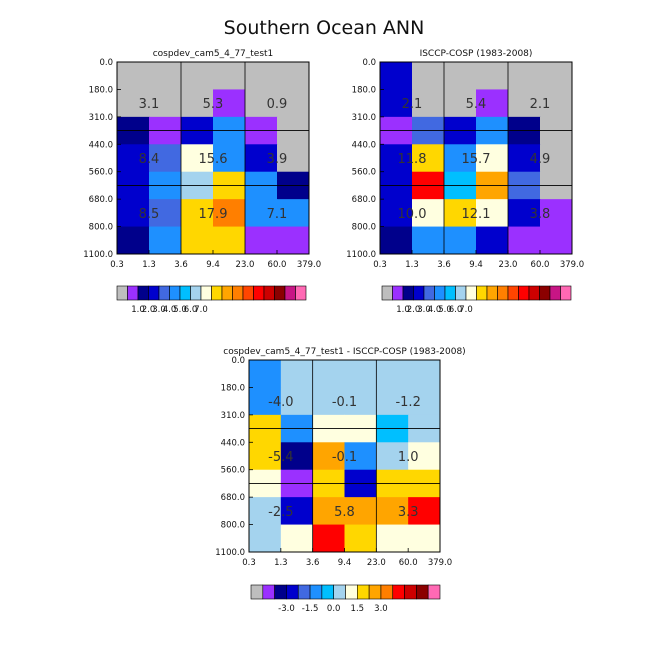 The image size is (648, 648). I want to click on y-tick-label: 560.0, so click(364, 173).